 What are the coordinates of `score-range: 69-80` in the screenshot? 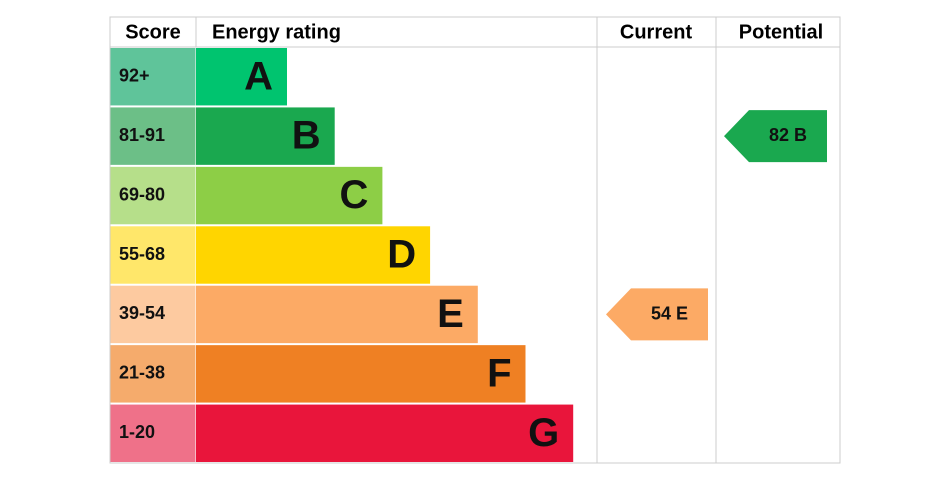 It's located at (142, 194).